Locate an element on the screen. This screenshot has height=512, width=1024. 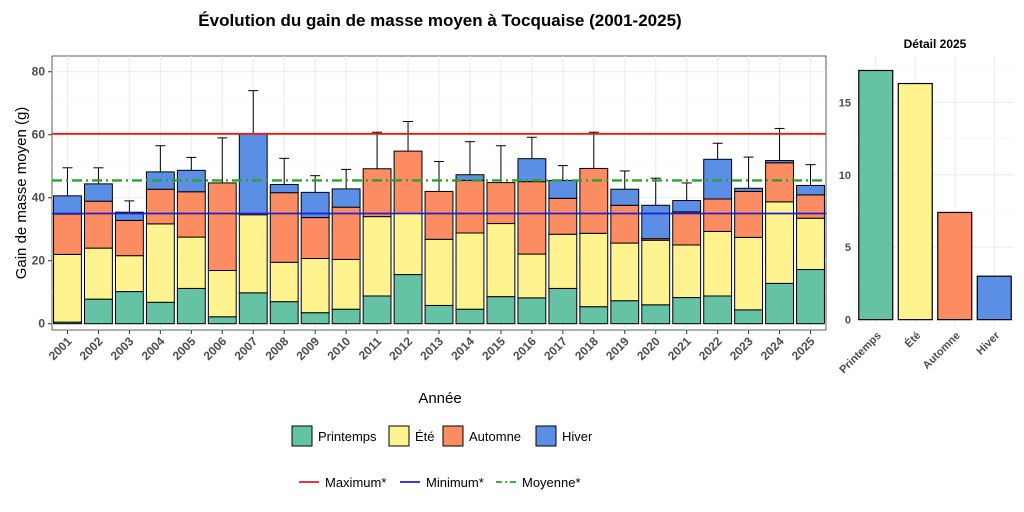
x-tick-label: 2020 is located at coordinates (648, 348).